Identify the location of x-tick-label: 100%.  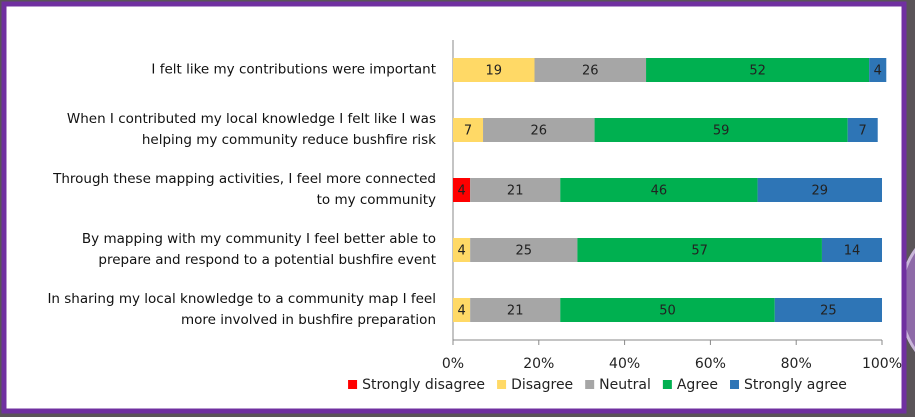
(882, 364).